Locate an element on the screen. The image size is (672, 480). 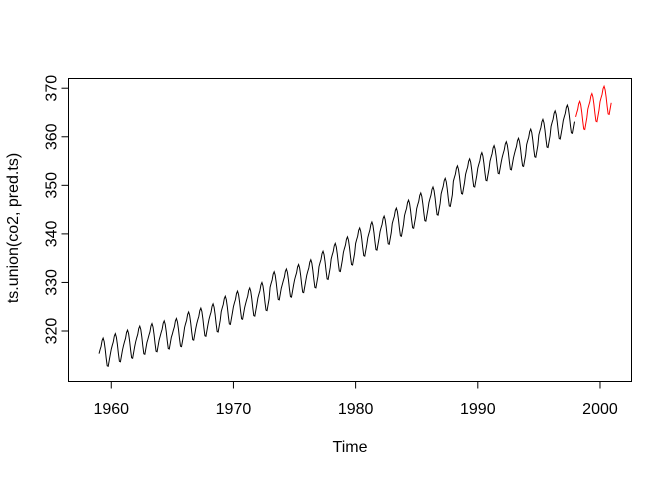
series-line-pred.ts is located at coordinates (593, 107).